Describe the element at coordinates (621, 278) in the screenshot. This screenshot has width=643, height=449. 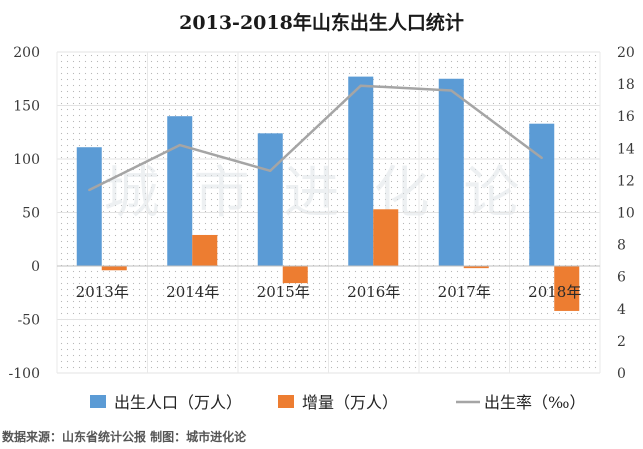
I see `y-right-tick-label: 6` at that location.